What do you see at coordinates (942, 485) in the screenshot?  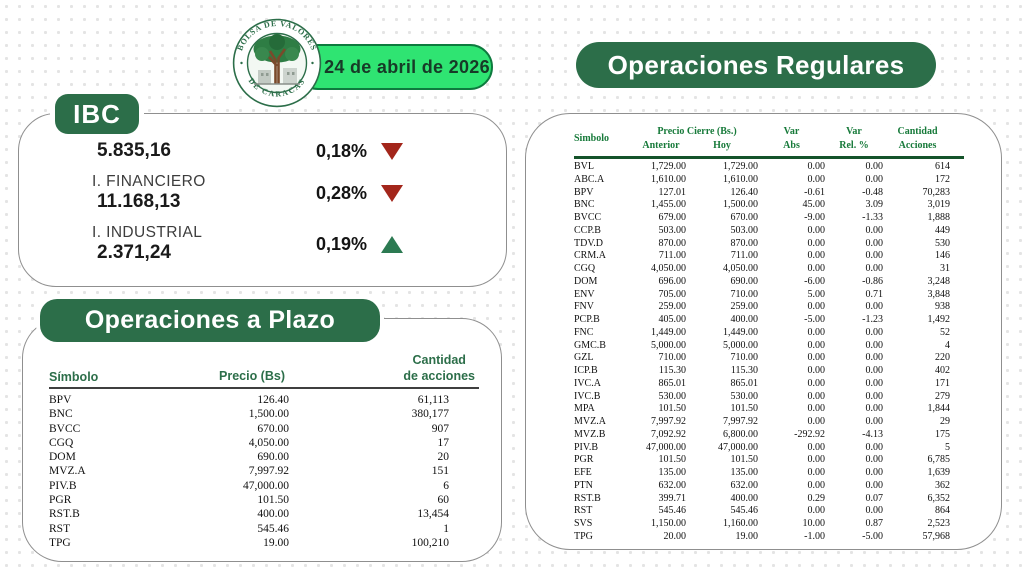 I see `cell: 362` at bounding box center [942, 485].